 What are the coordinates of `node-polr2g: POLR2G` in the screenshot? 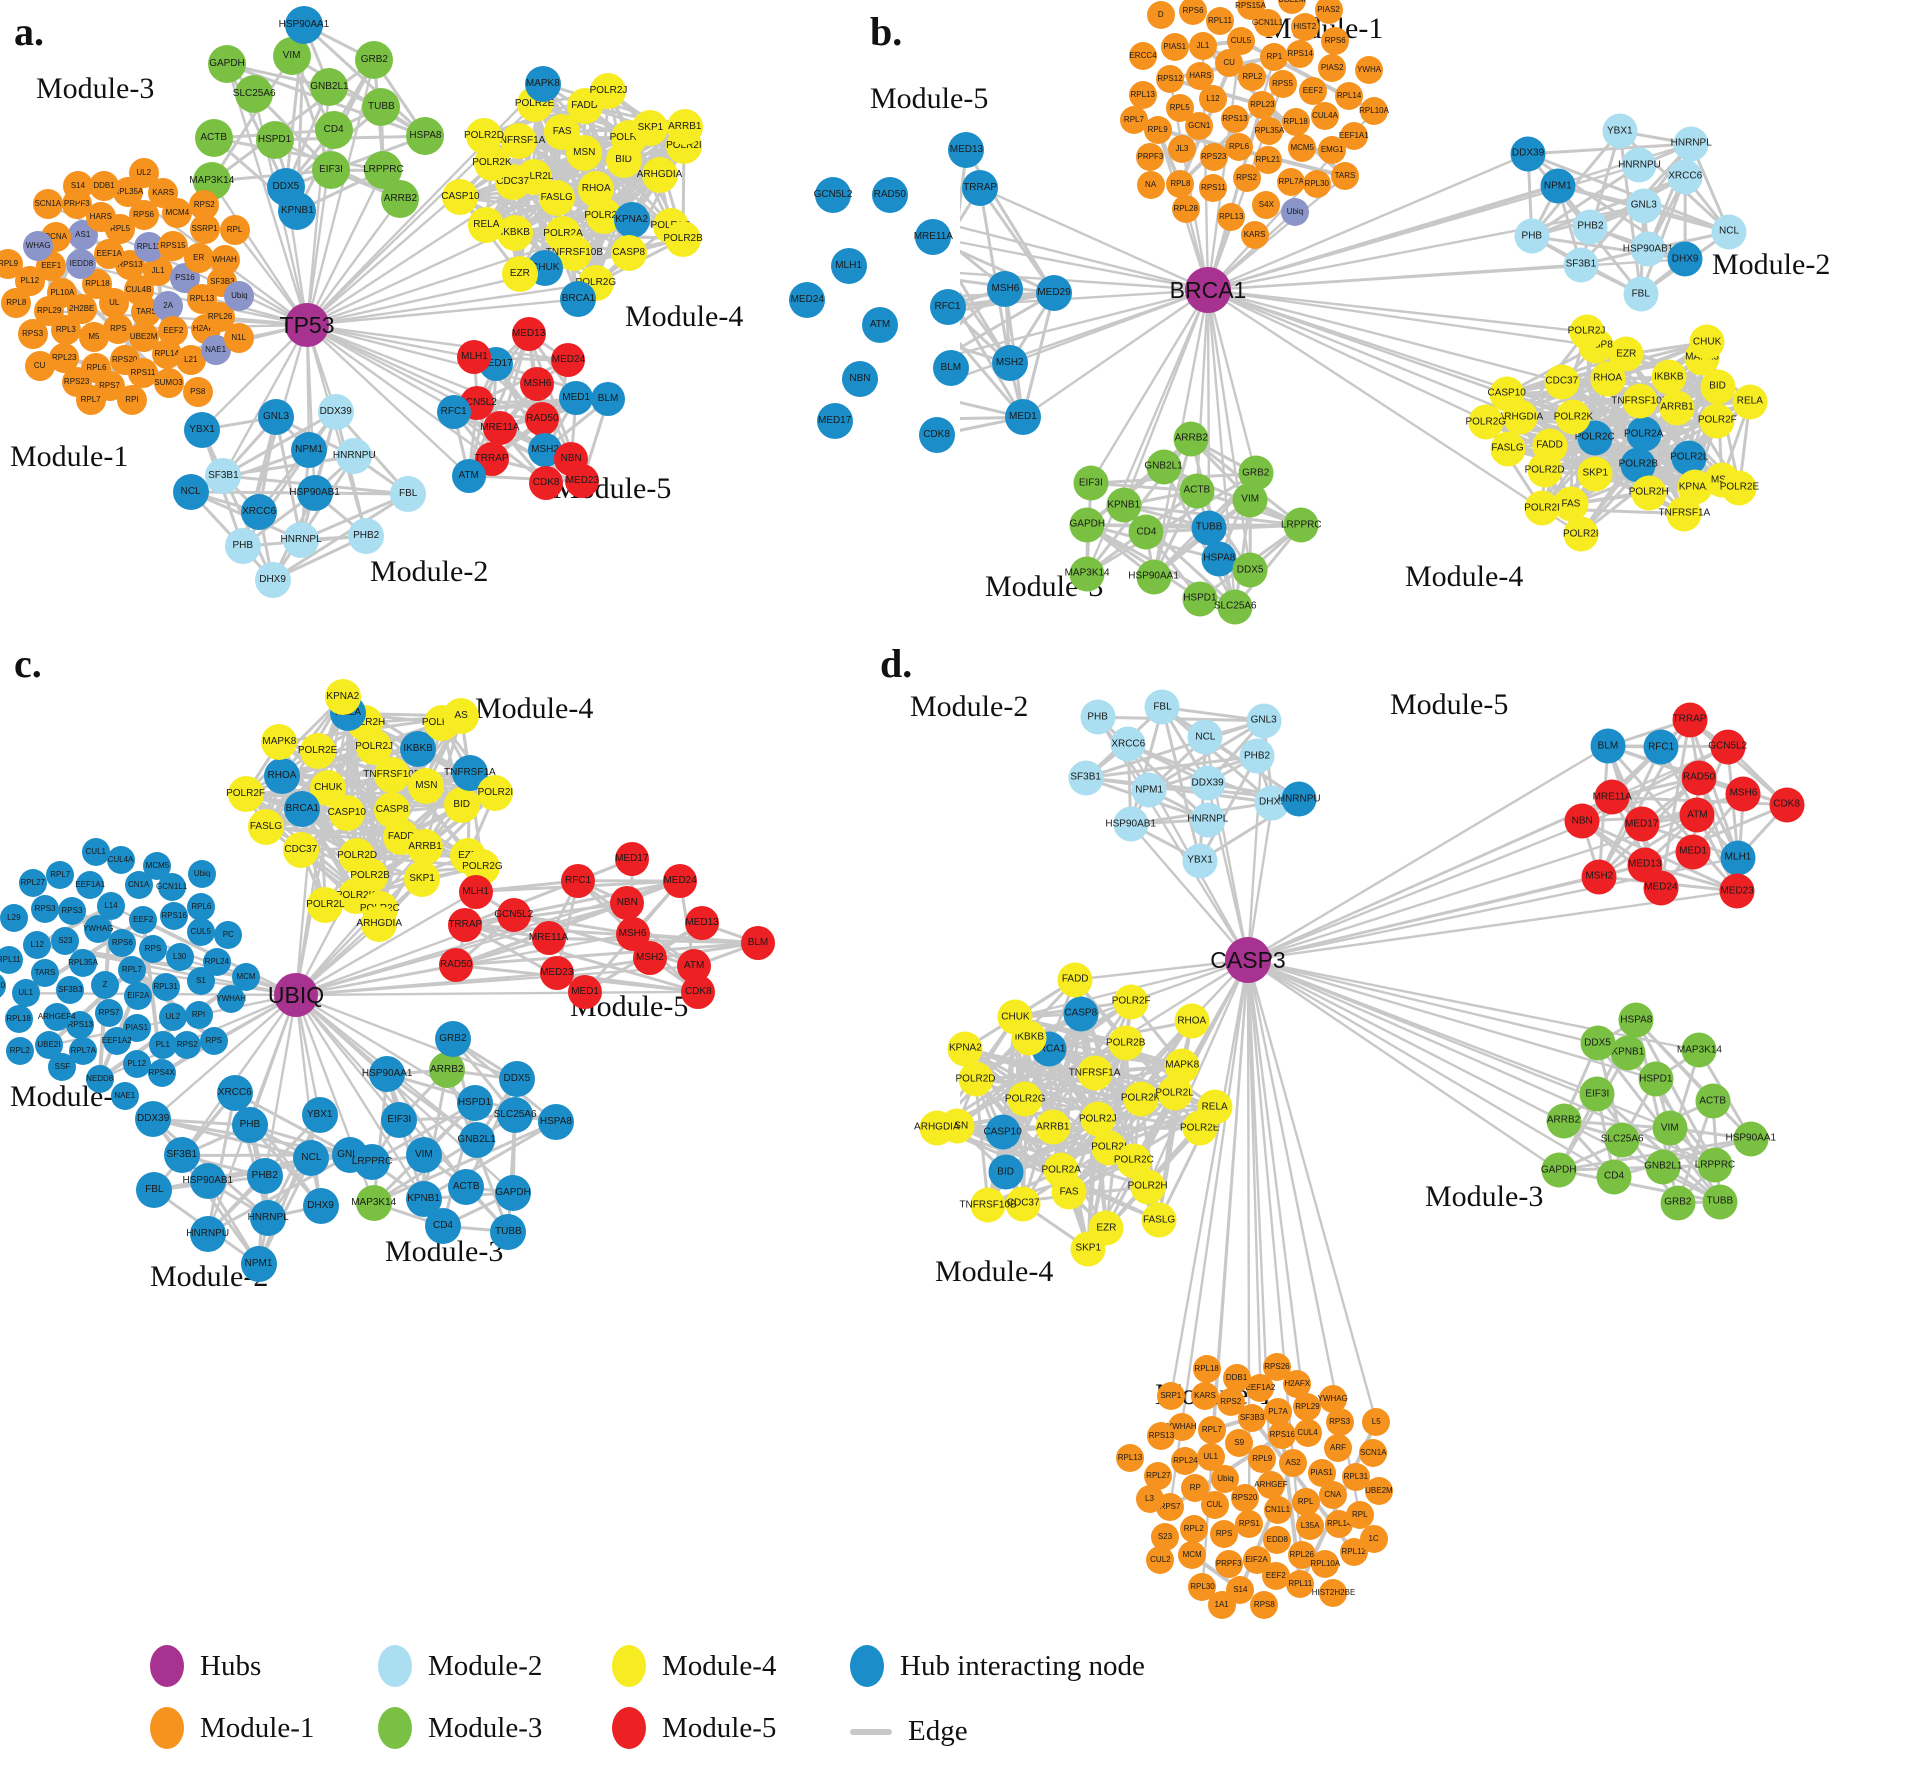 It's located at (1025, 1099).